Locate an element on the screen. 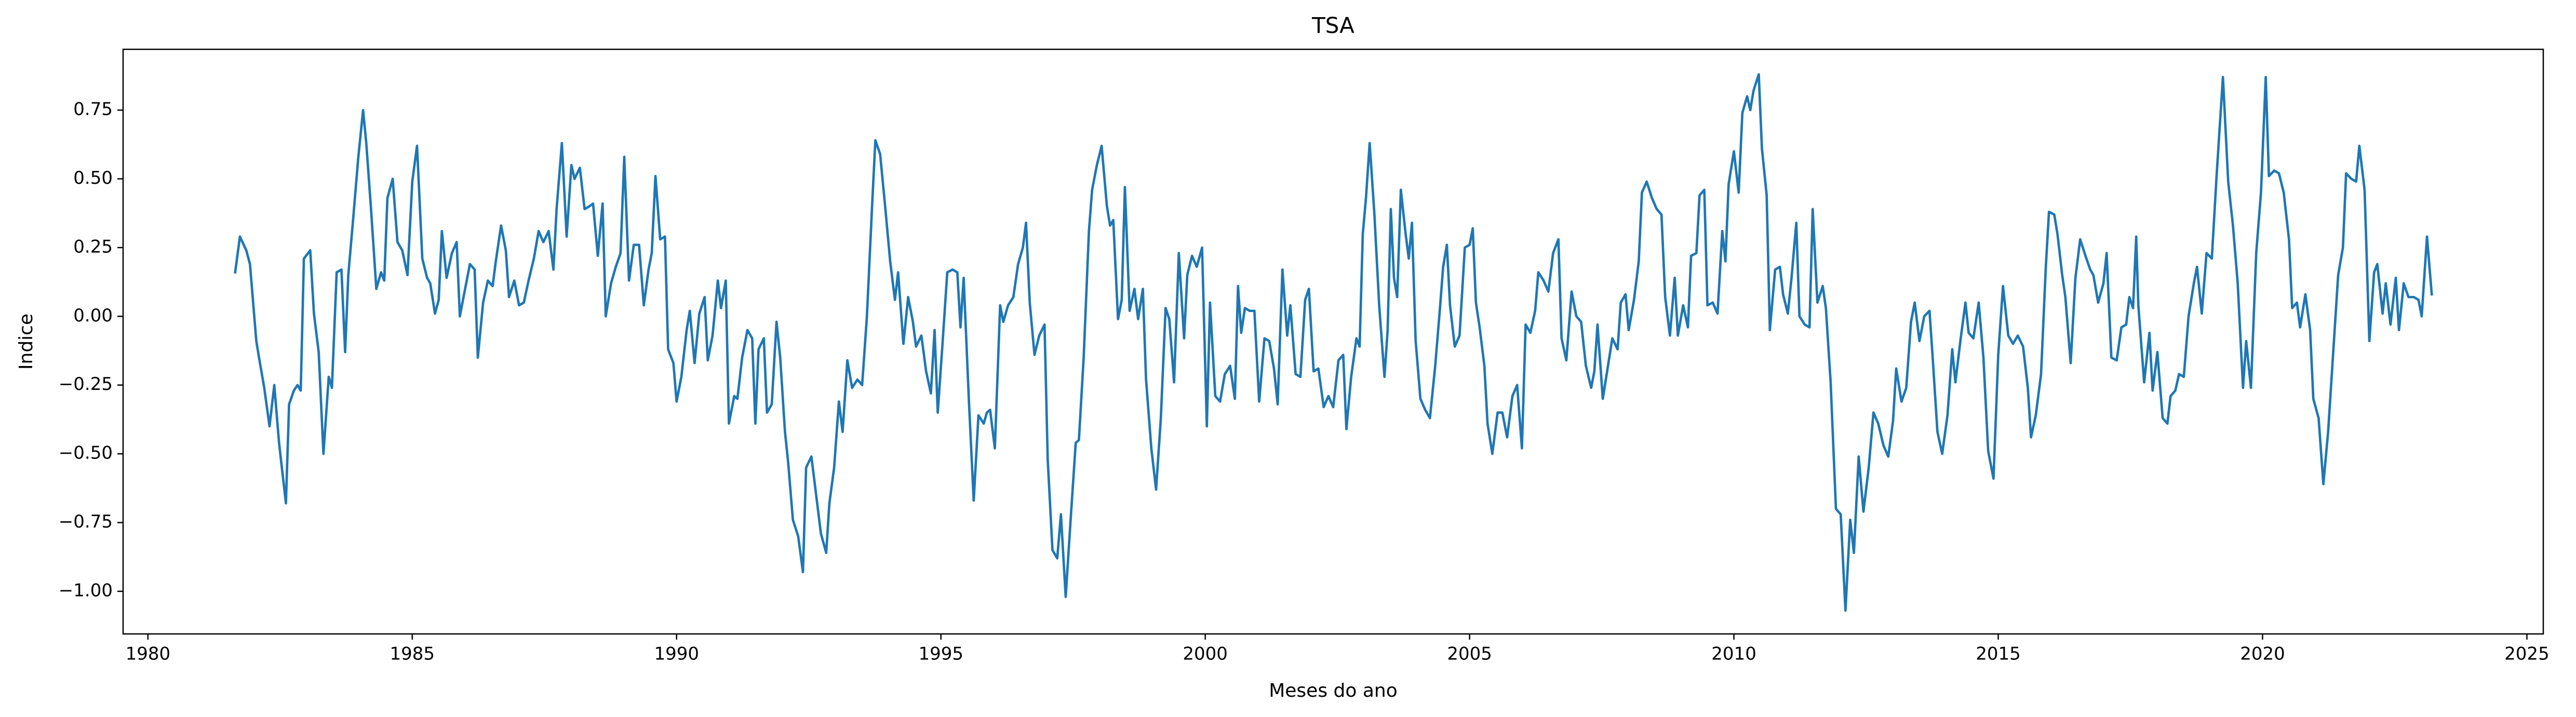 The width and height of the screenshot is (2576, 717). x-axis-label: Meses do ano is located at coordinates (1334, 690).